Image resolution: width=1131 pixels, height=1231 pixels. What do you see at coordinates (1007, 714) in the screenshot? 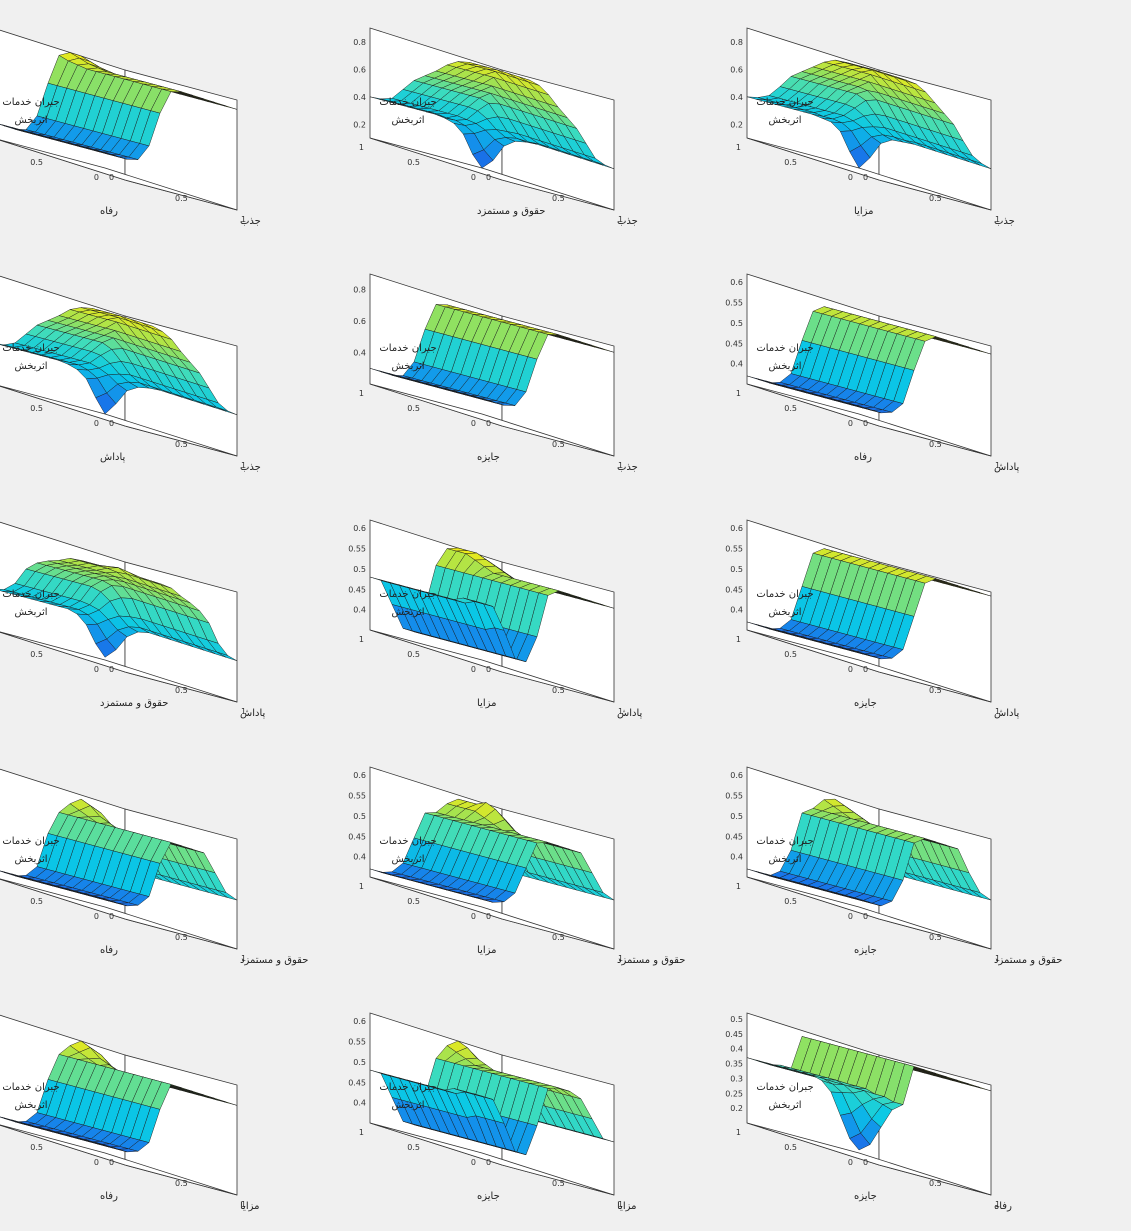
I see `x-axis-label: پاداش` at bounding box center [1007, 714].